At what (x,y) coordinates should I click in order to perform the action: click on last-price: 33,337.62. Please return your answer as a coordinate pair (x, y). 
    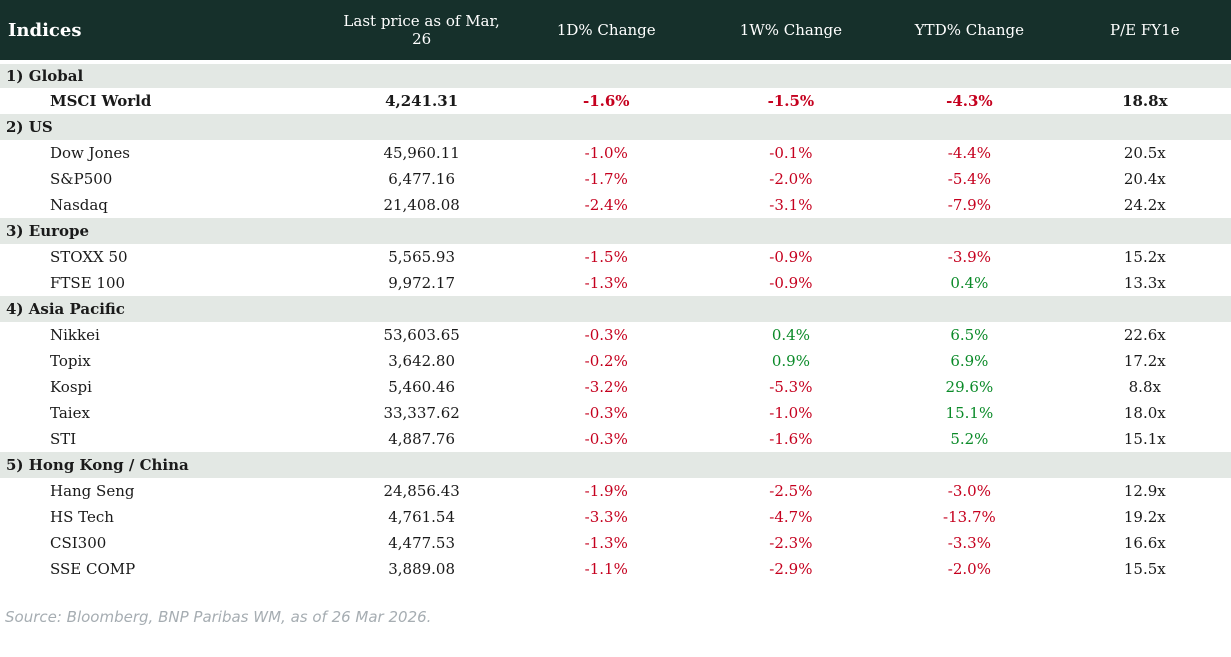
    Looking at the image, I should click on (421, 413).